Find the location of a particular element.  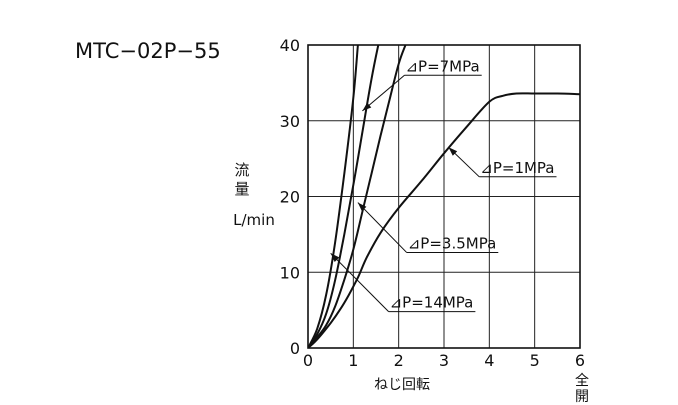

y-tick-label: 40 is located at coordinates (290, 45).